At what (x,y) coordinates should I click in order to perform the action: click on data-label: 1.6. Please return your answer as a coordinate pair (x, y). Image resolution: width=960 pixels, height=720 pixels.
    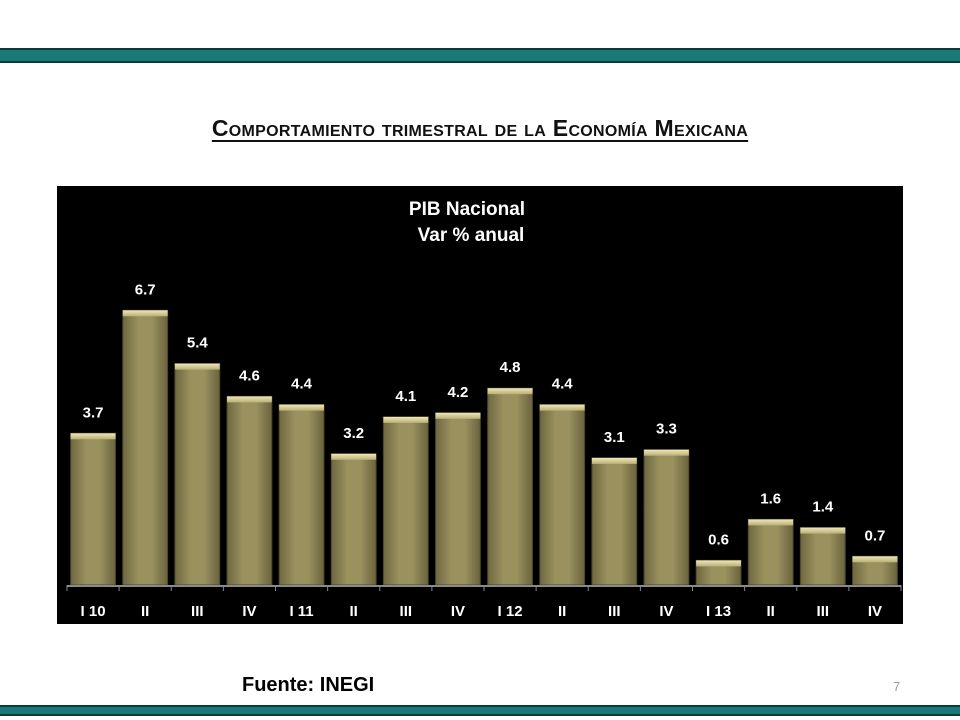
    Looking at the image, I should click on (770, 498).